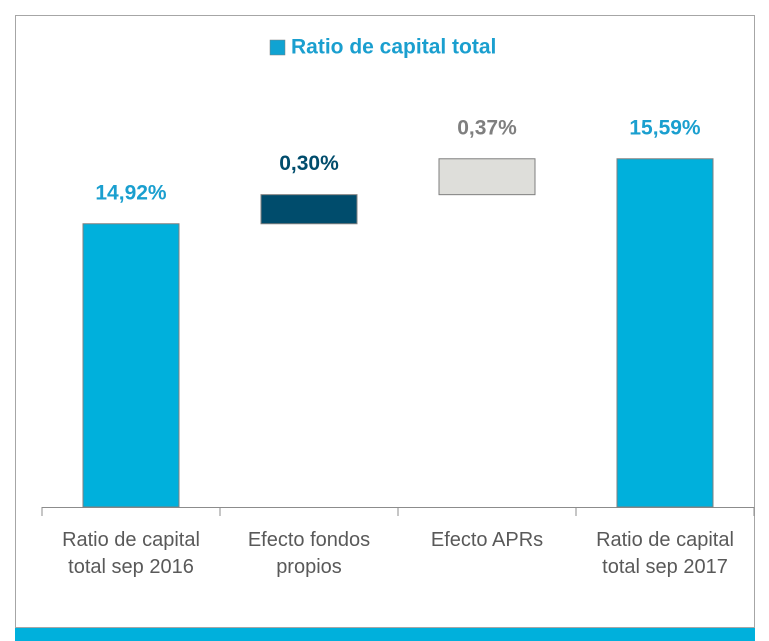 This screenshot has height=641, width=769. Describe the element at coordinates (393, 47) in the screenshot. I see `legend-label: Ratio de capital total` at that location.